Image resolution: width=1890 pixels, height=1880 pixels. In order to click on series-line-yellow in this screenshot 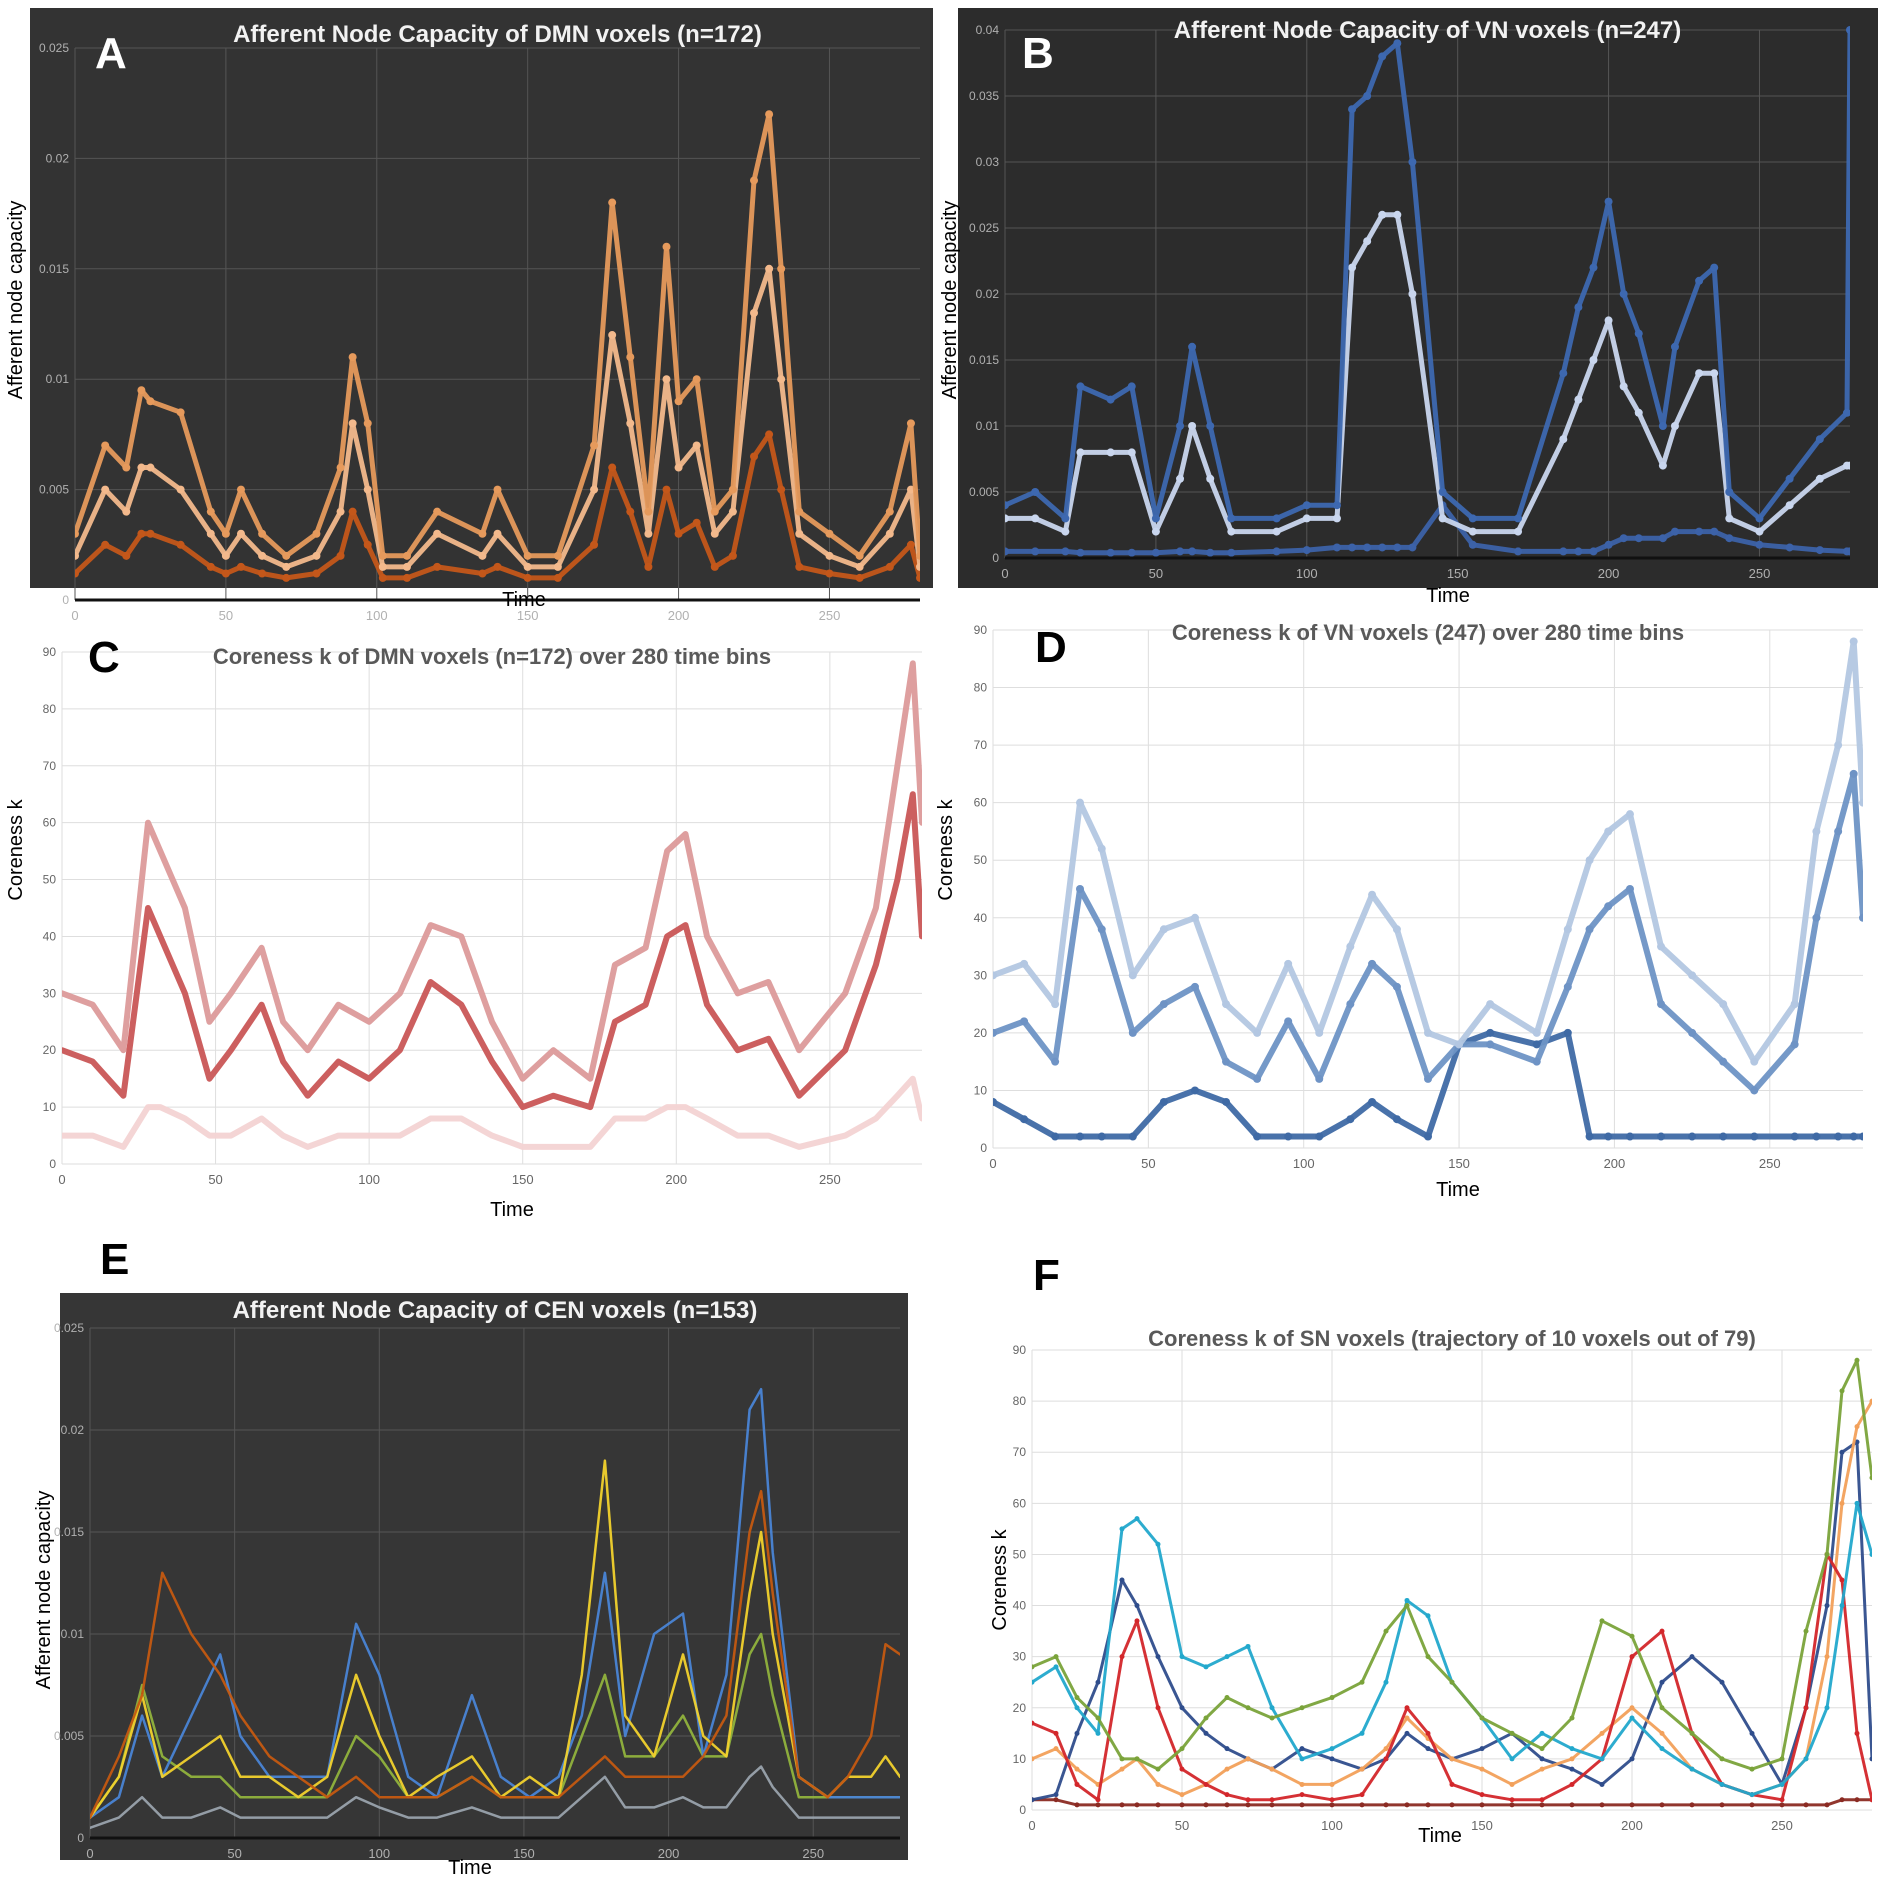, I will do `click(495, 1639)`.